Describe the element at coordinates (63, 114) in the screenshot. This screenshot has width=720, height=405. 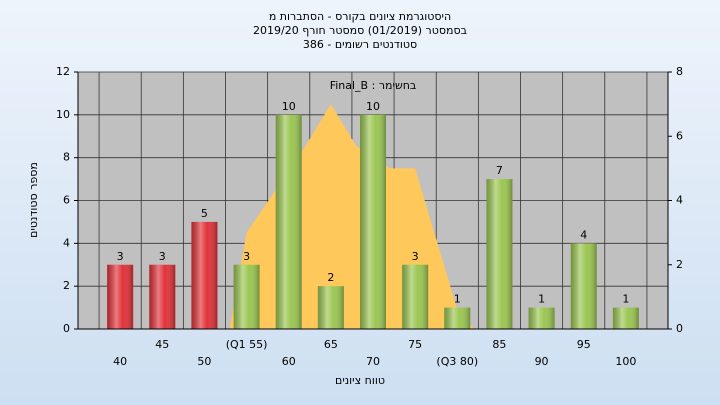
I see `y-tick-label: 10` at that location.